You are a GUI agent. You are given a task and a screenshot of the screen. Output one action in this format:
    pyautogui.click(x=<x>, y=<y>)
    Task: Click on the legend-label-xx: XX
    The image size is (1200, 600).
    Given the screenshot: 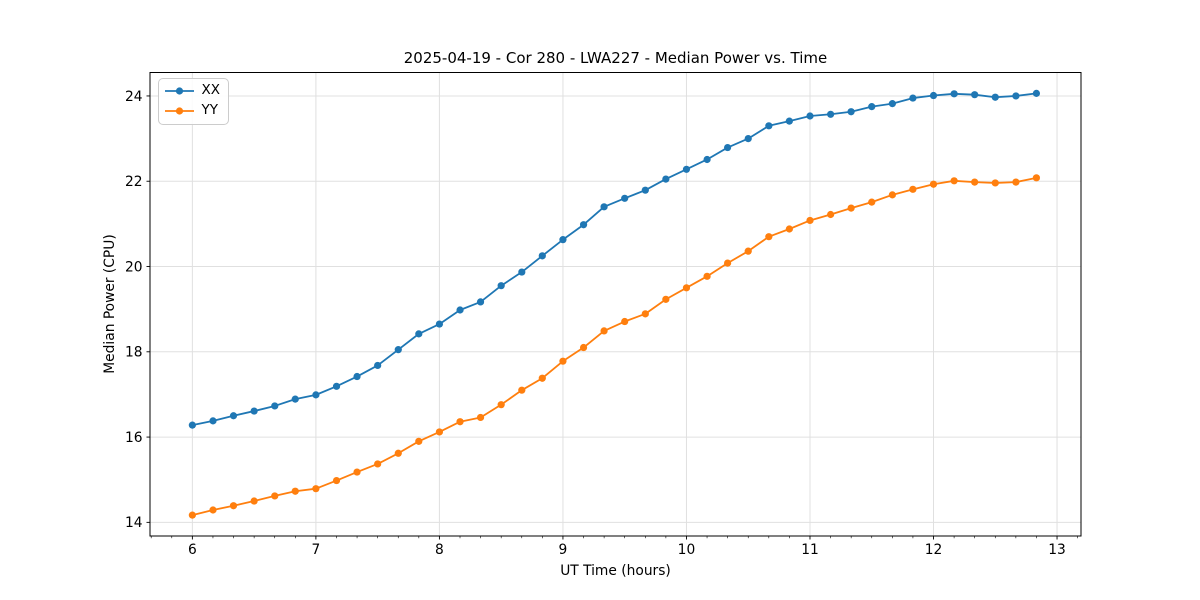 What is the action you would take?
    pyautogui.click(x=211, y=90)
    